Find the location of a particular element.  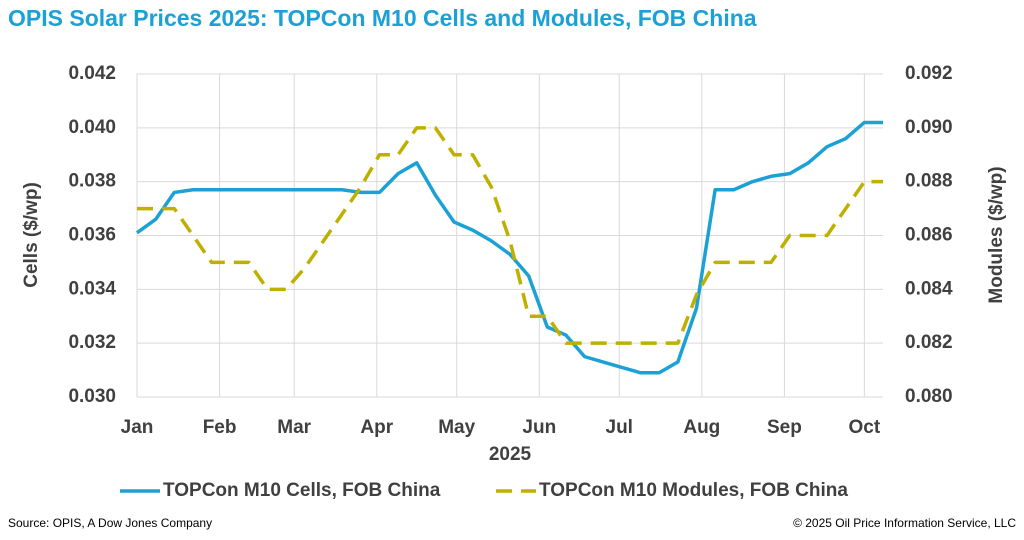

x-tick-label: Jan is located at coordinates (137, 427).